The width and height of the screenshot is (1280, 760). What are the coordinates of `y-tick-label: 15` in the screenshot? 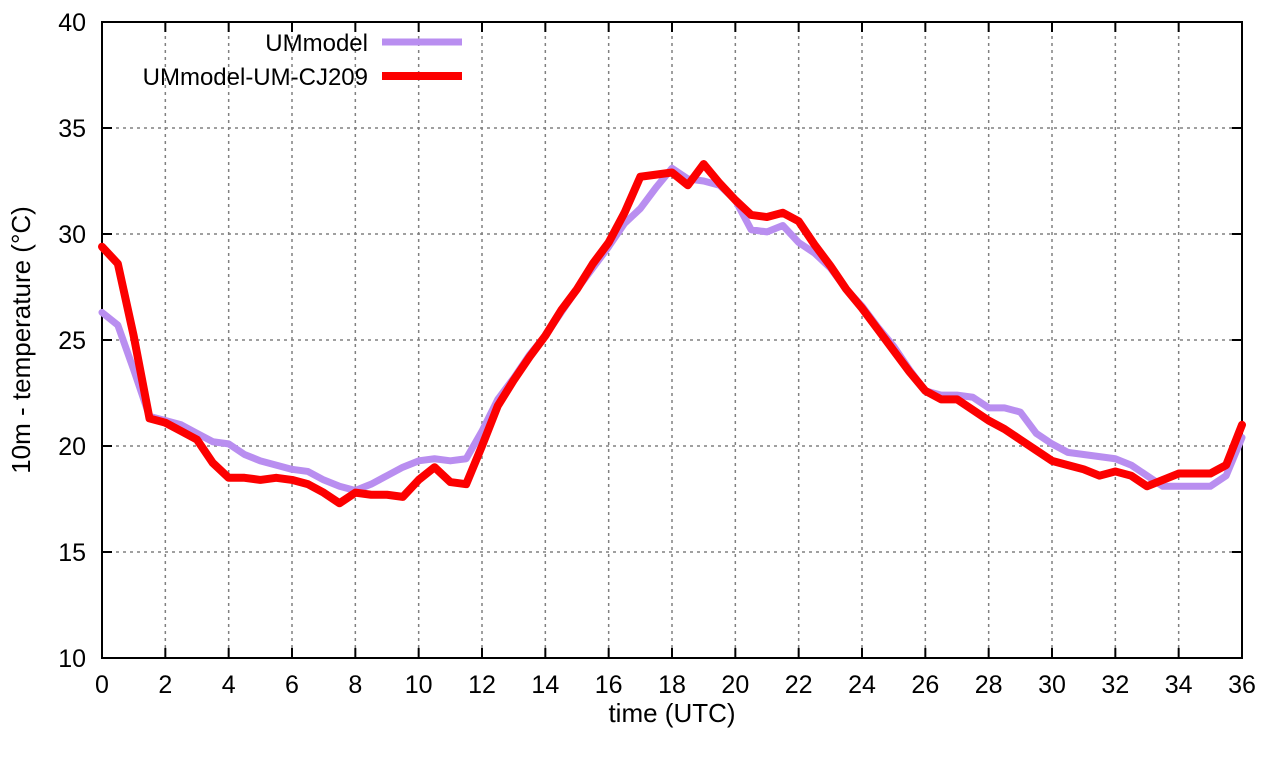 It's located at (72, 553).